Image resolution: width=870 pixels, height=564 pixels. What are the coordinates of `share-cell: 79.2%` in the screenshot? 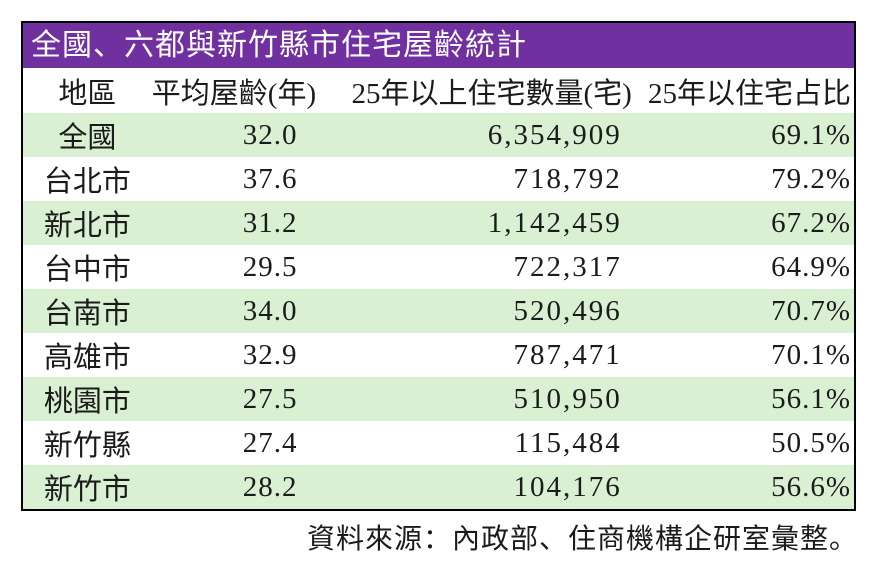 It's located at (811, 178).